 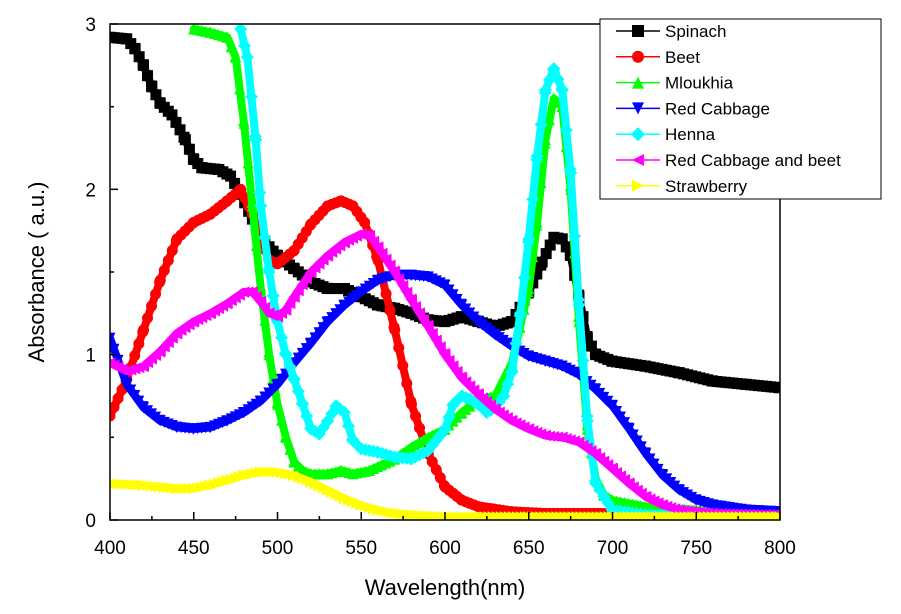 I want to click on legend-item-henna: Henna, so click(x=666, y=134).